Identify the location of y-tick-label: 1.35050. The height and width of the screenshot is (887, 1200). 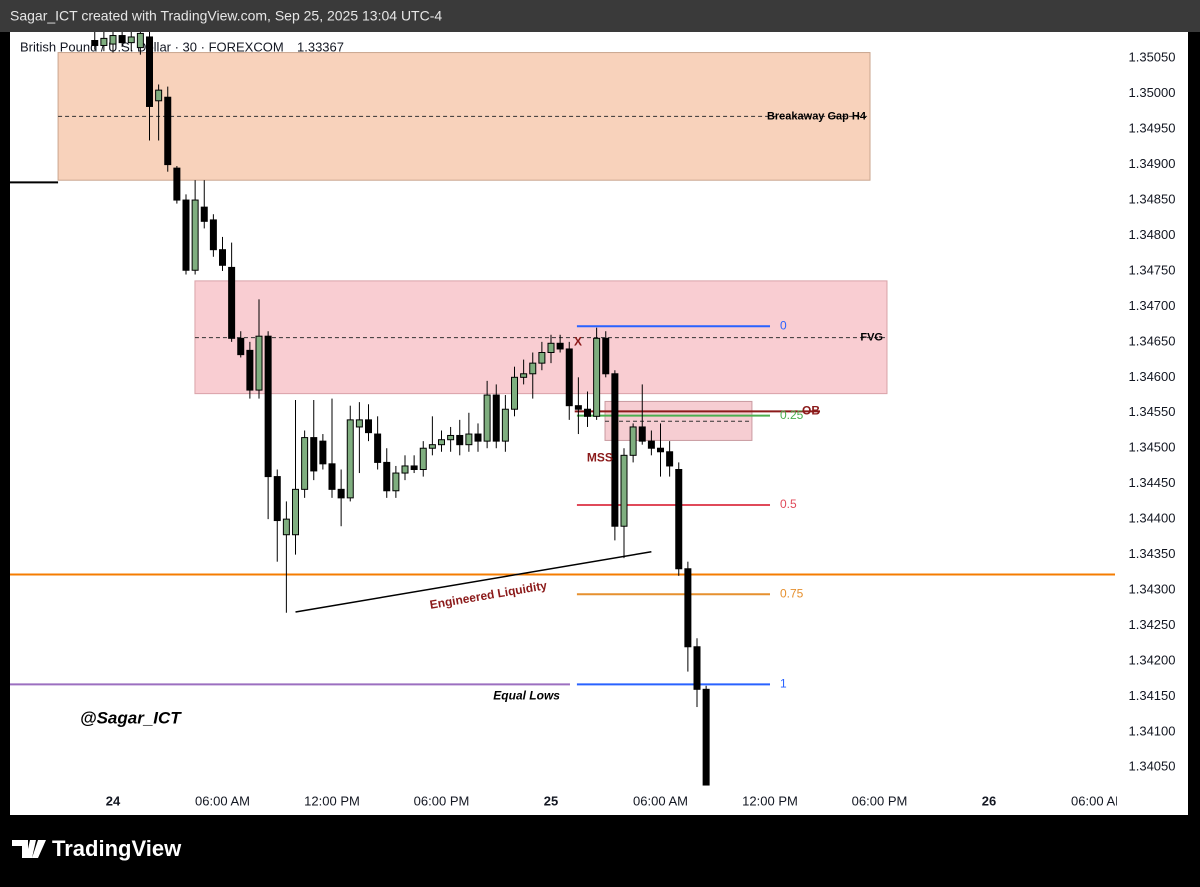
(1152, 57).